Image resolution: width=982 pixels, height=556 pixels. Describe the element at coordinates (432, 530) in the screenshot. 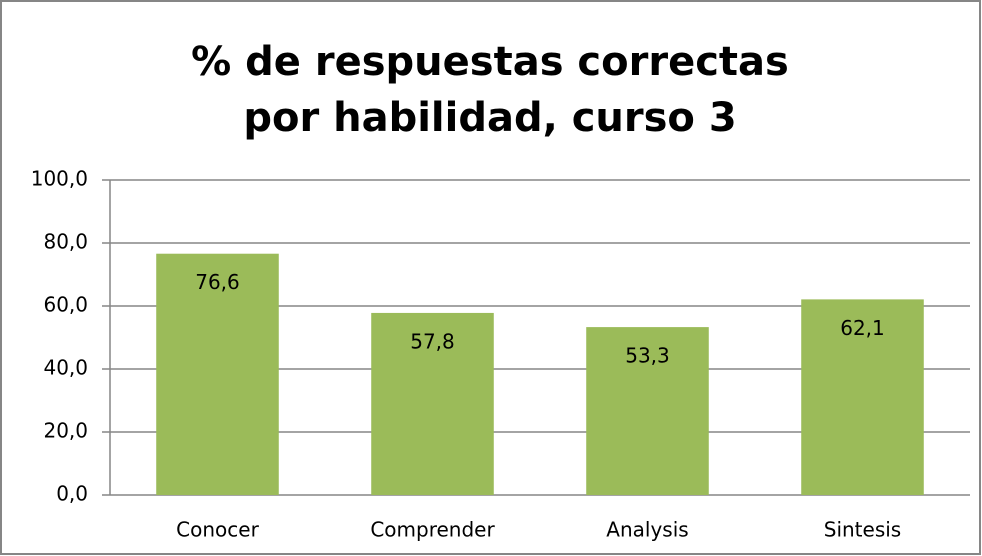

I see `x-tick-label: Comprender` at that location.